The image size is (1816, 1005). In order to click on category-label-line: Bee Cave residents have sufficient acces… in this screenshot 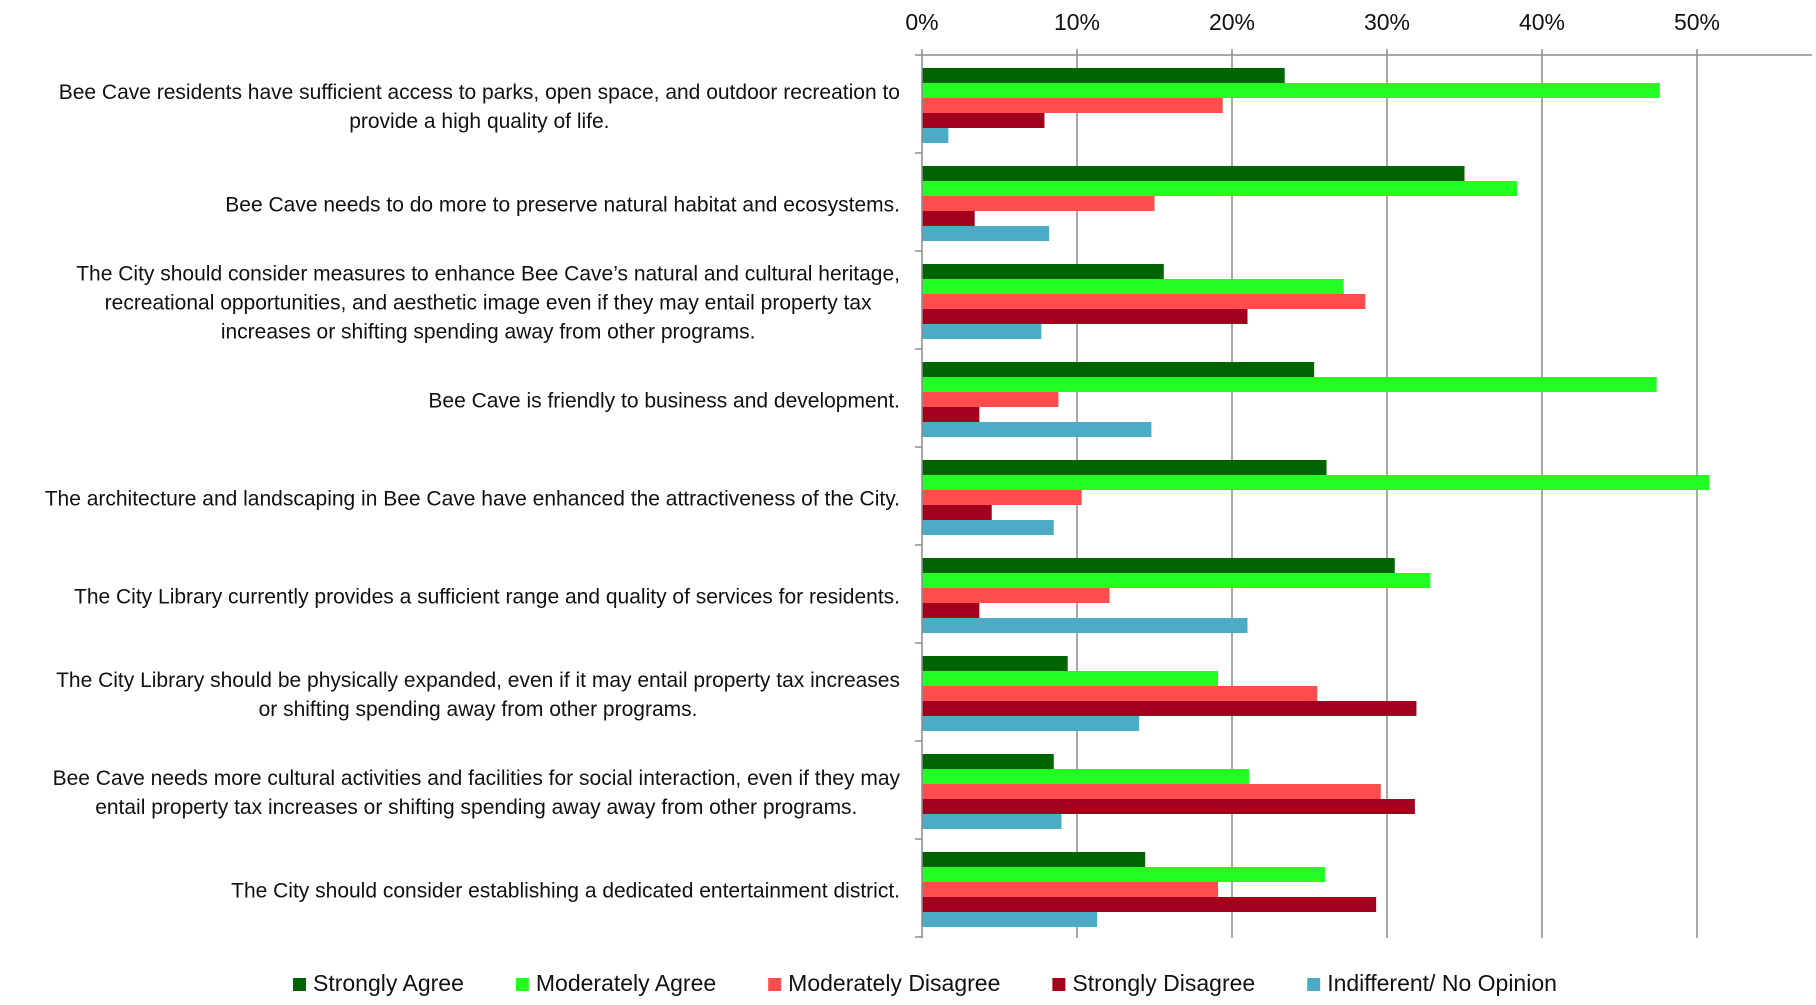, I will do `click(479, 92)`.